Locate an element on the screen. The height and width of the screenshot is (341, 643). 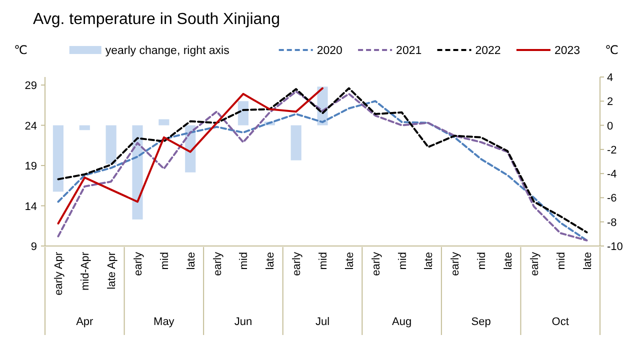
text: Jul is located at coordinates (322, 322).